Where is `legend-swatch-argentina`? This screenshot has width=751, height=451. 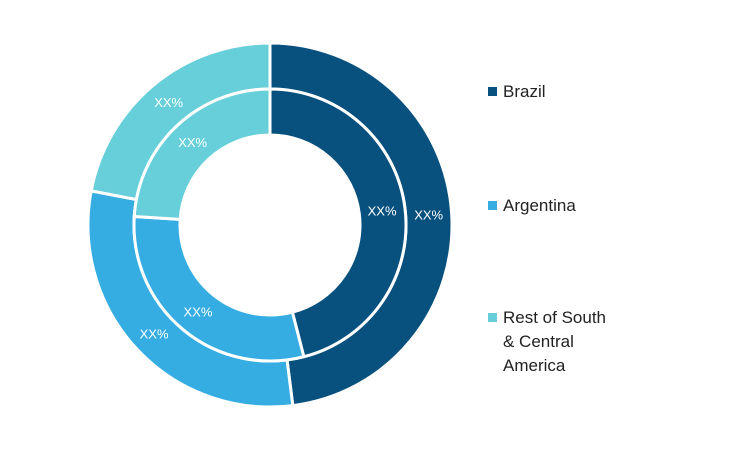
legend-swatch-argentina is located at coordinates (492, 205).